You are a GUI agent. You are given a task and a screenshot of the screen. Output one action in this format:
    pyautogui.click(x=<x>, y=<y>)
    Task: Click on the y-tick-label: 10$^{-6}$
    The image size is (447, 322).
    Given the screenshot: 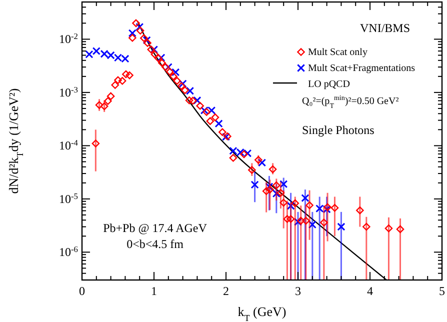 What is the action you would take?
    pyautogui.click(x=68, y=252)
    